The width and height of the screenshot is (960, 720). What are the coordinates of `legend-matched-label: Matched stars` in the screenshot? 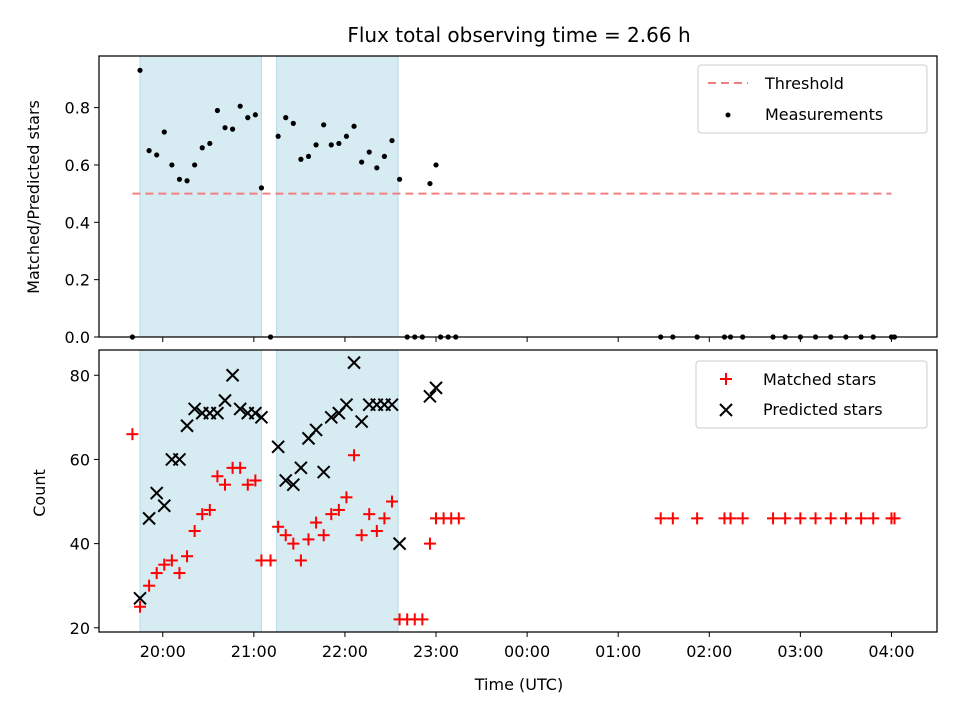 It's located at (819, 379).